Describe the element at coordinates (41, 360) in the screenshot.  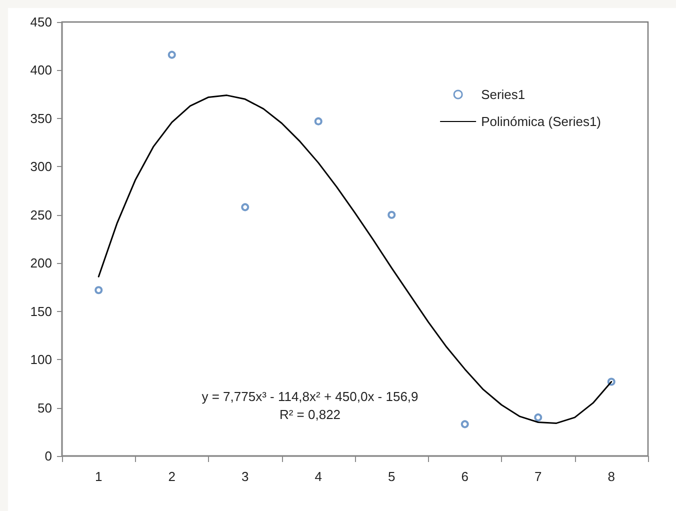
I see `y-tick-label: 100` at that location.